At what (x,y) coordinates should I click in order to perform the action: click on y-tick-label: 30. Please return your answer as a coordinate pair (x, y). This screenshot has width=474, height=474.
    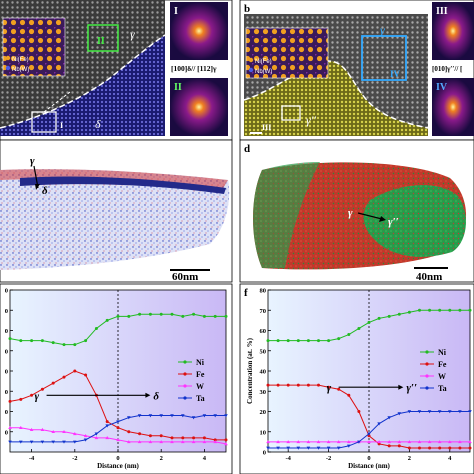
    Looking at the image, I should click on (263, 392).